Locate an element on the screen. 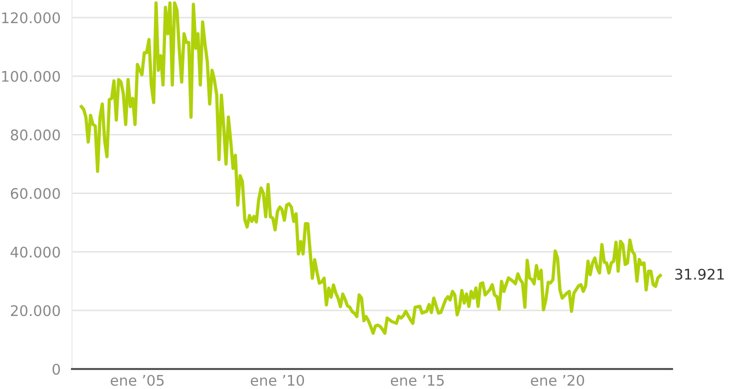  y-tick-label: 40.000 is located at coordinates (35, 252).